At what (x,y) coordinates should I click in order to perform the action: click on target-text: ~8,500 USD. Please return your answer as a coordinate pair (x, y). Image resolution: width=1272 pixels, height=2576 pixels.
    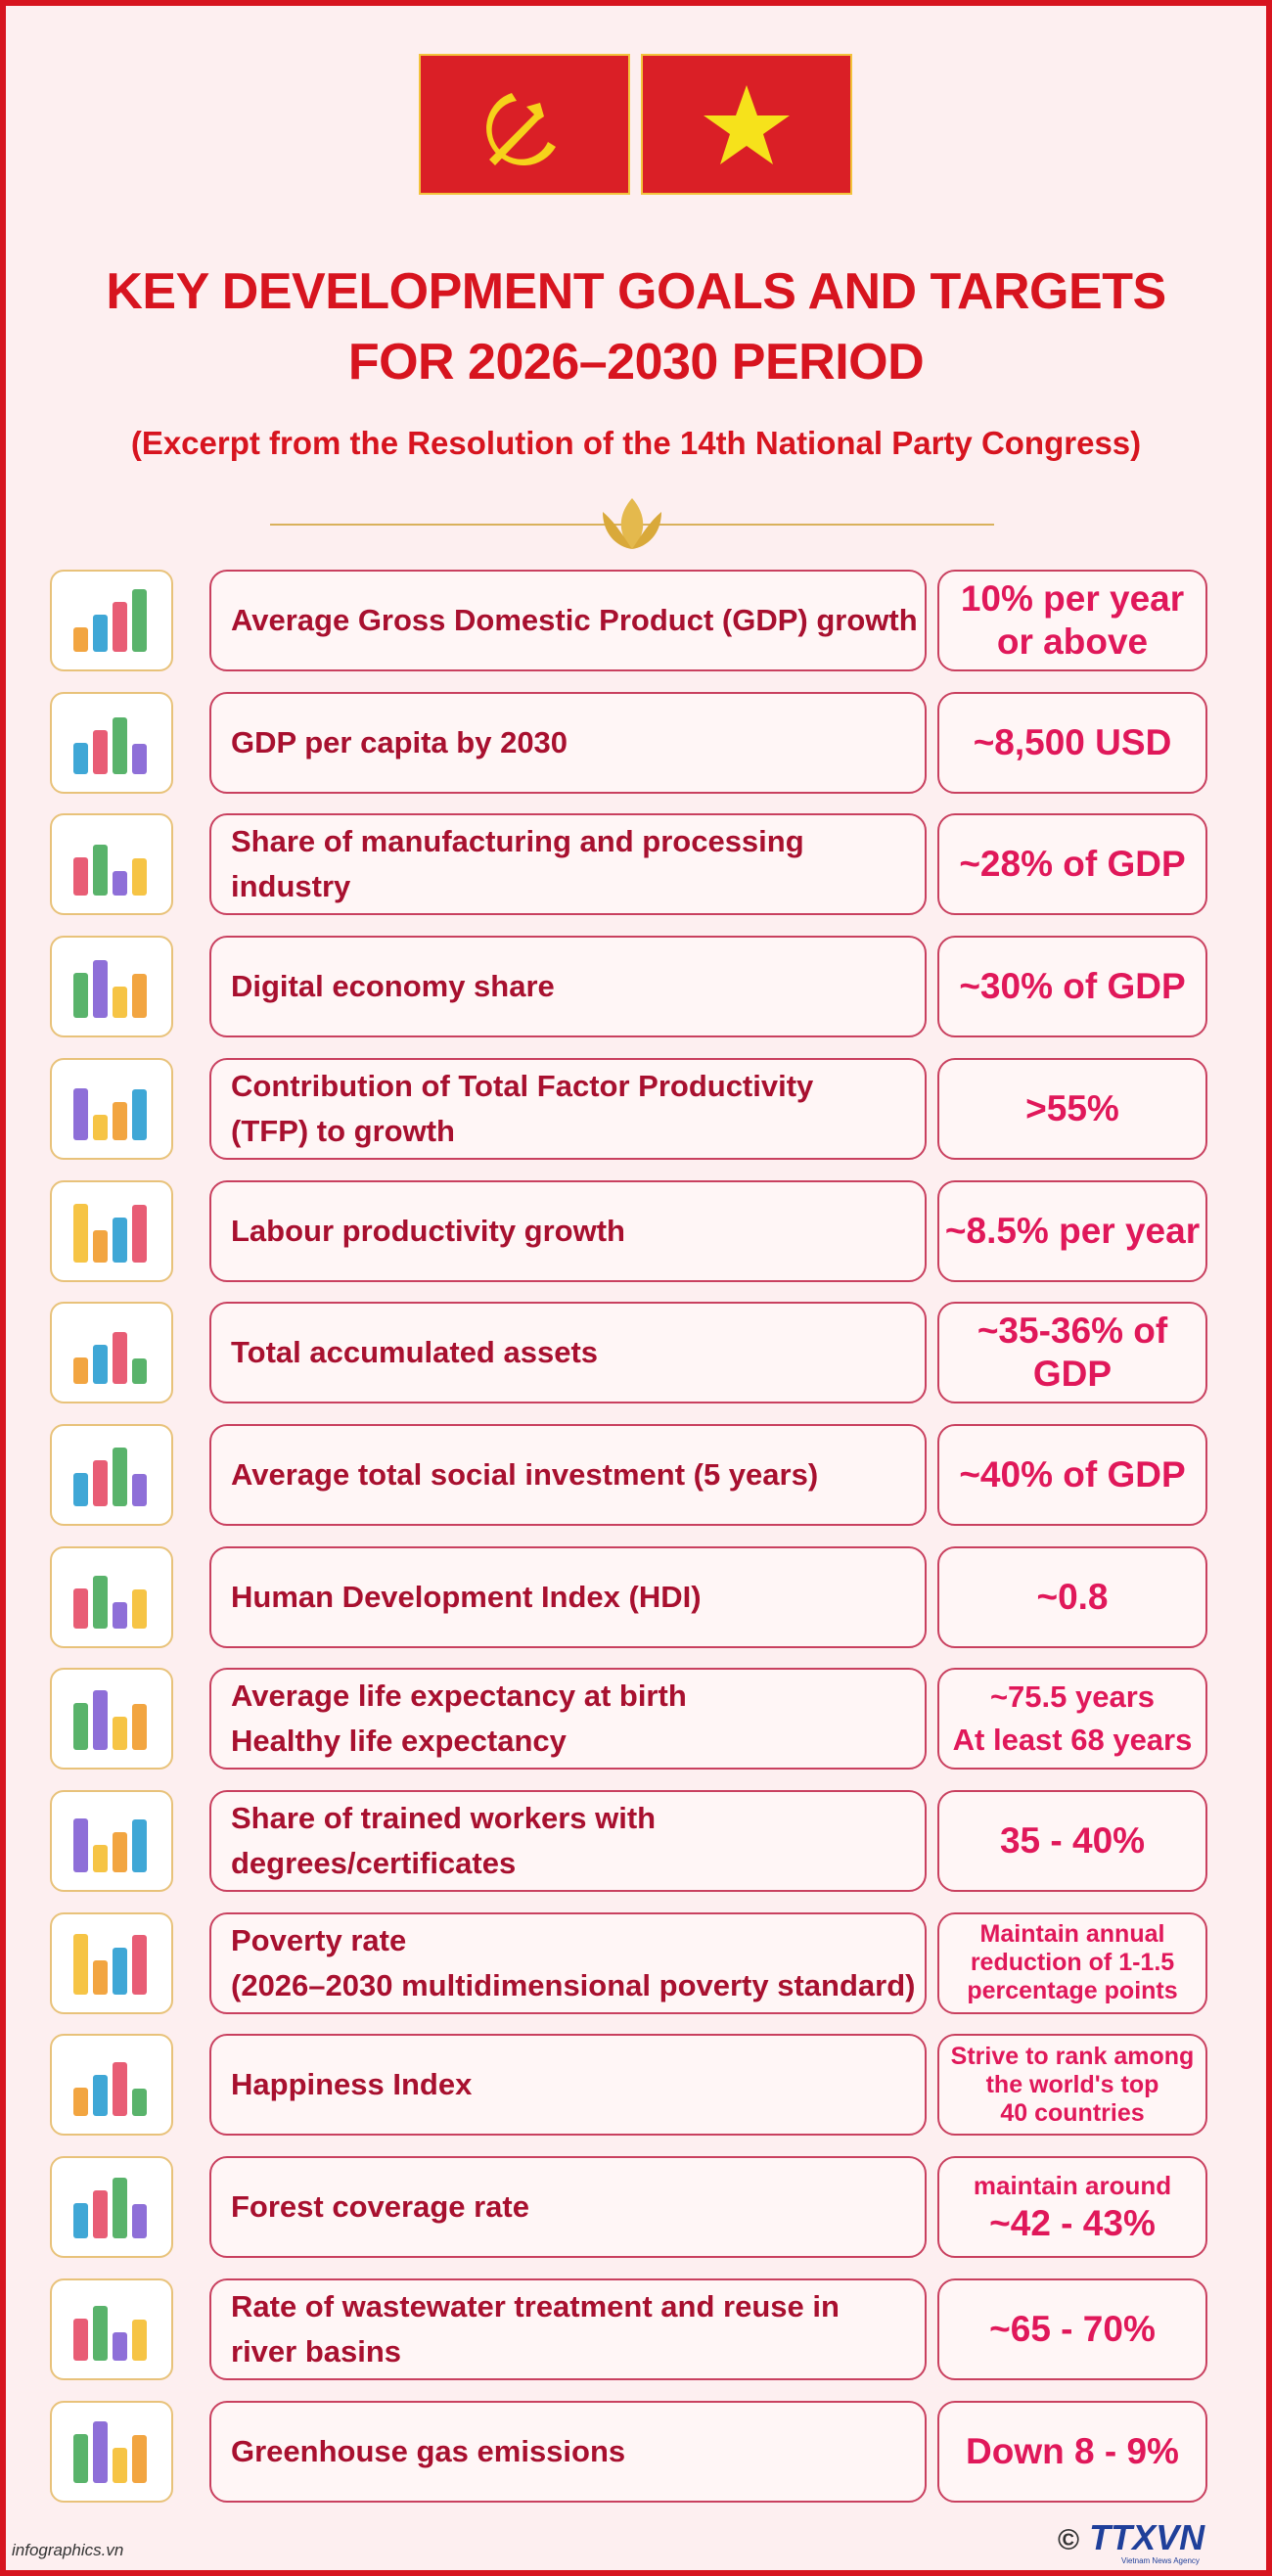
    Looking at the image, I should click on (1072, 741).